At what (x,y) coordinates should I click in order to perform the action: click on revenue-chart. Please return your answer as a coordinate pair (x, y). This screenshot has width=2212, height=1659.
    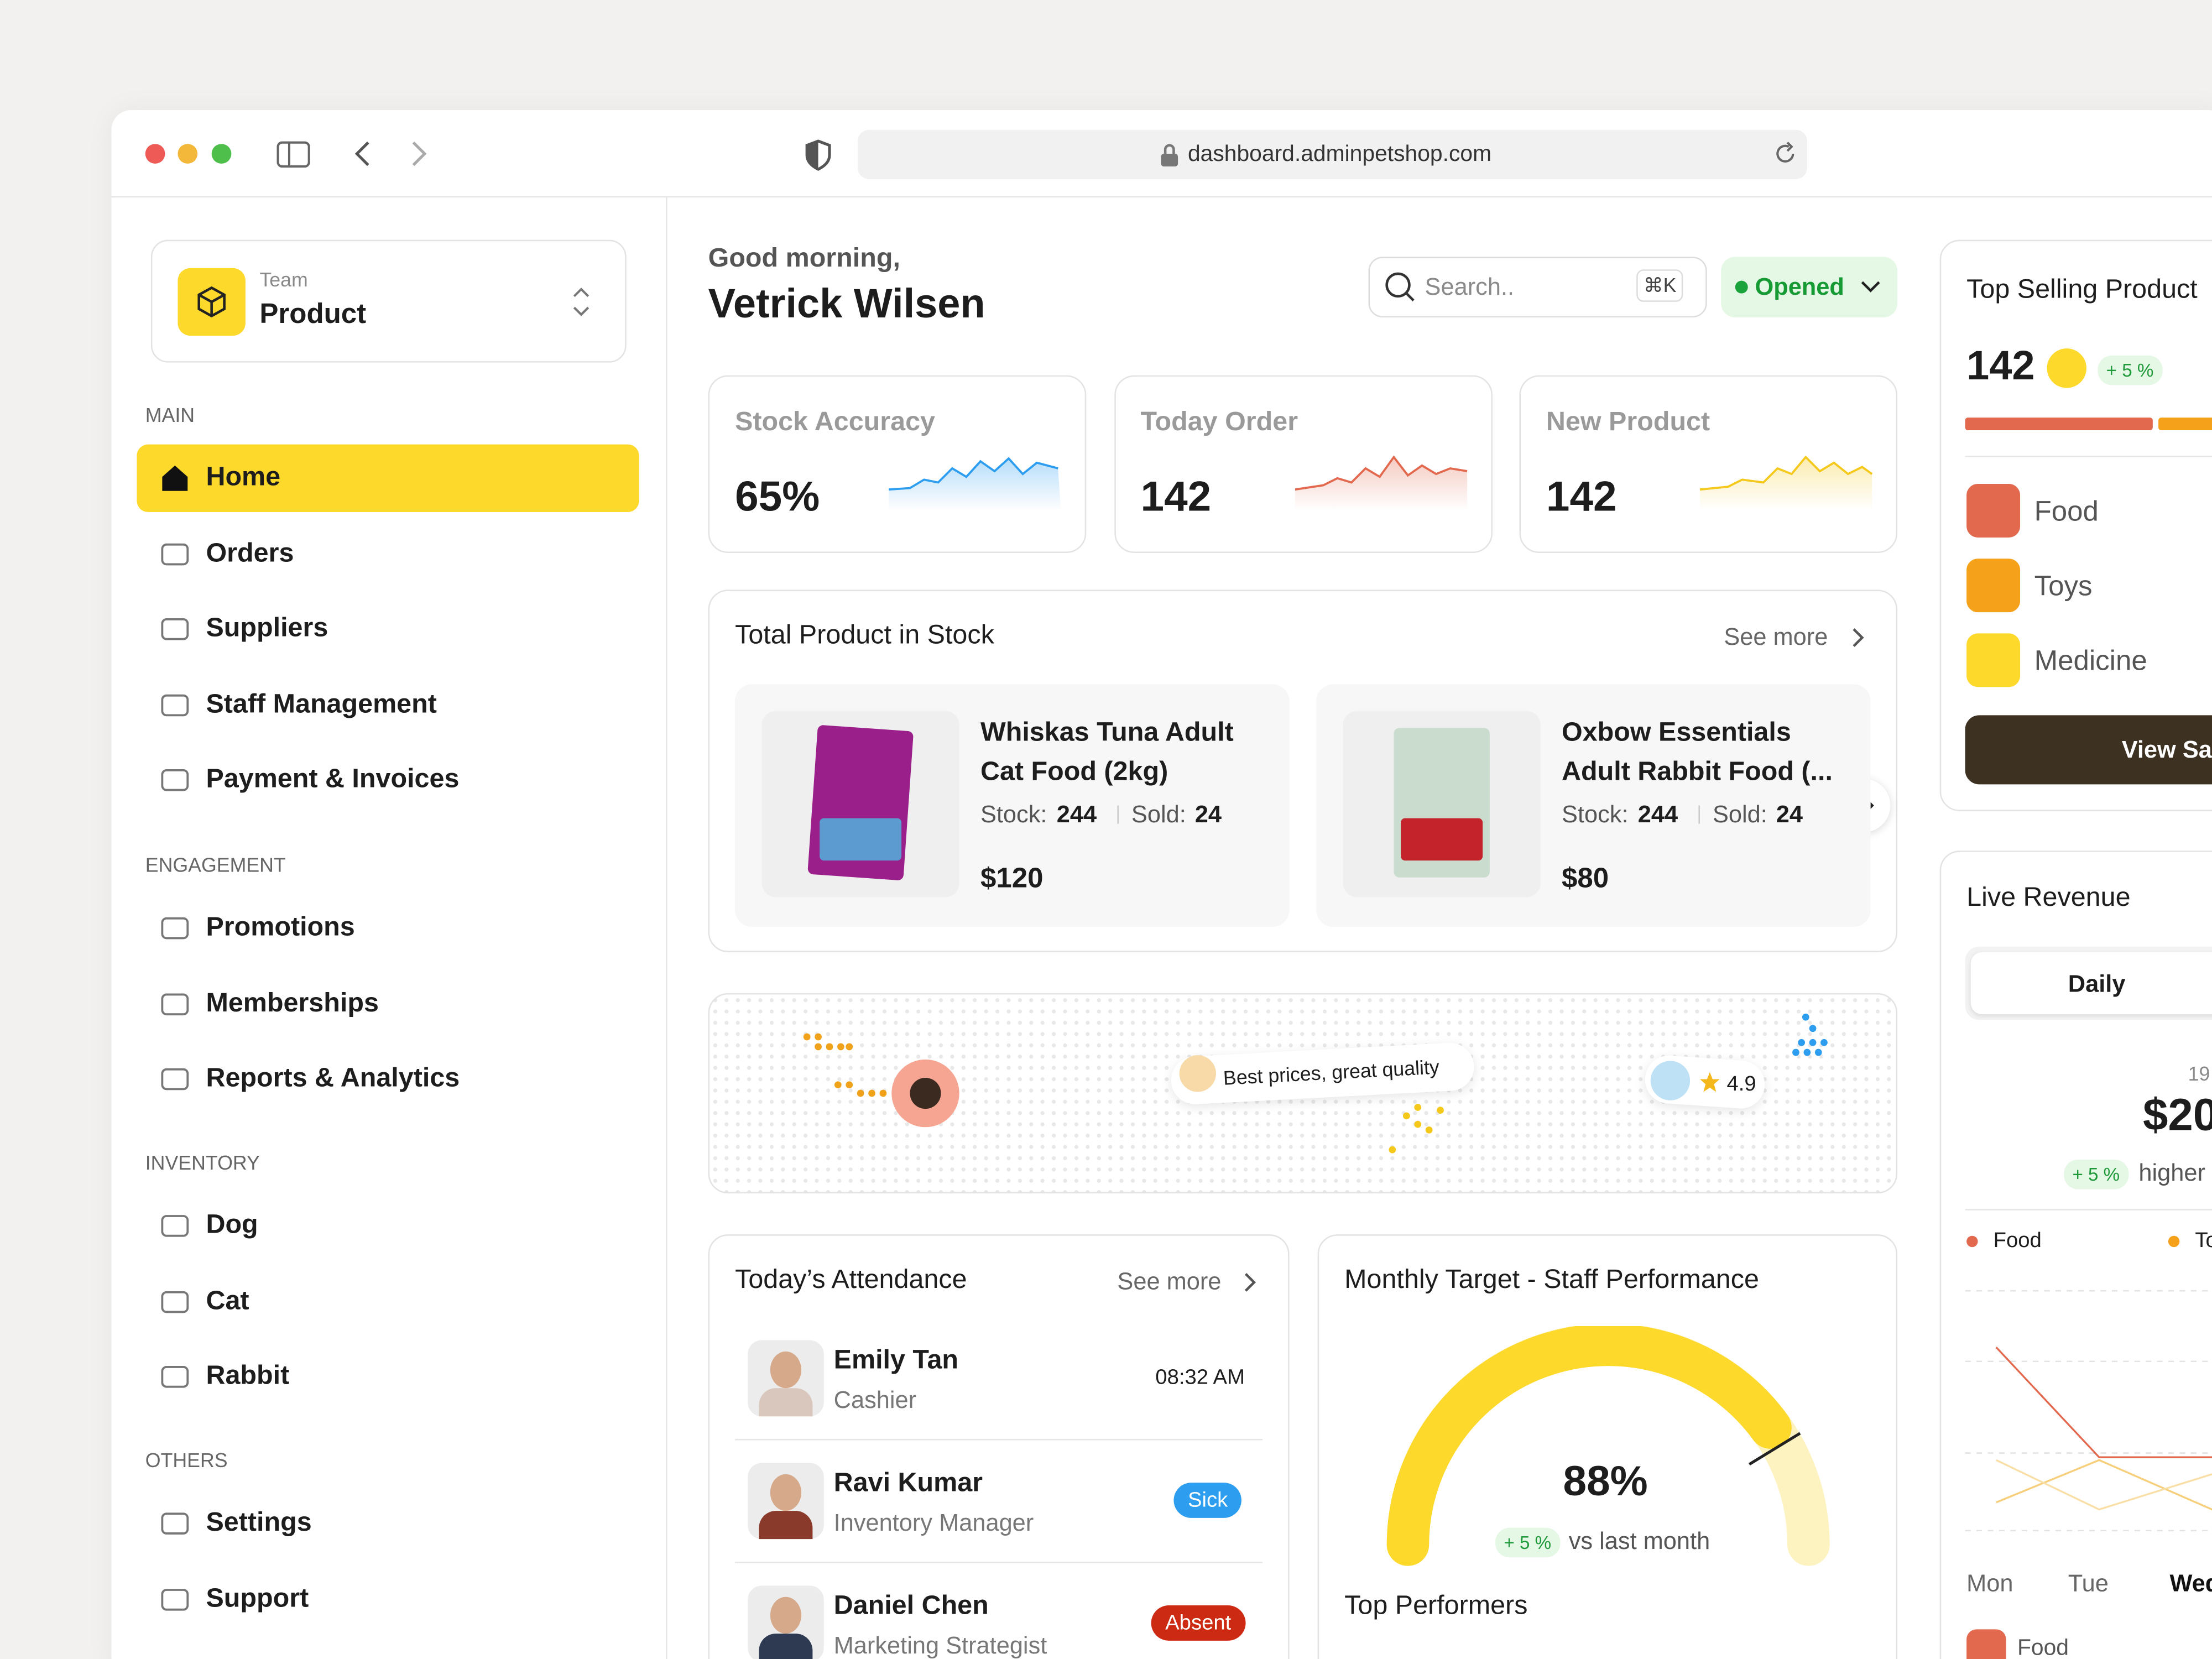
    Looking at the image, I should click on (2089, 1411).